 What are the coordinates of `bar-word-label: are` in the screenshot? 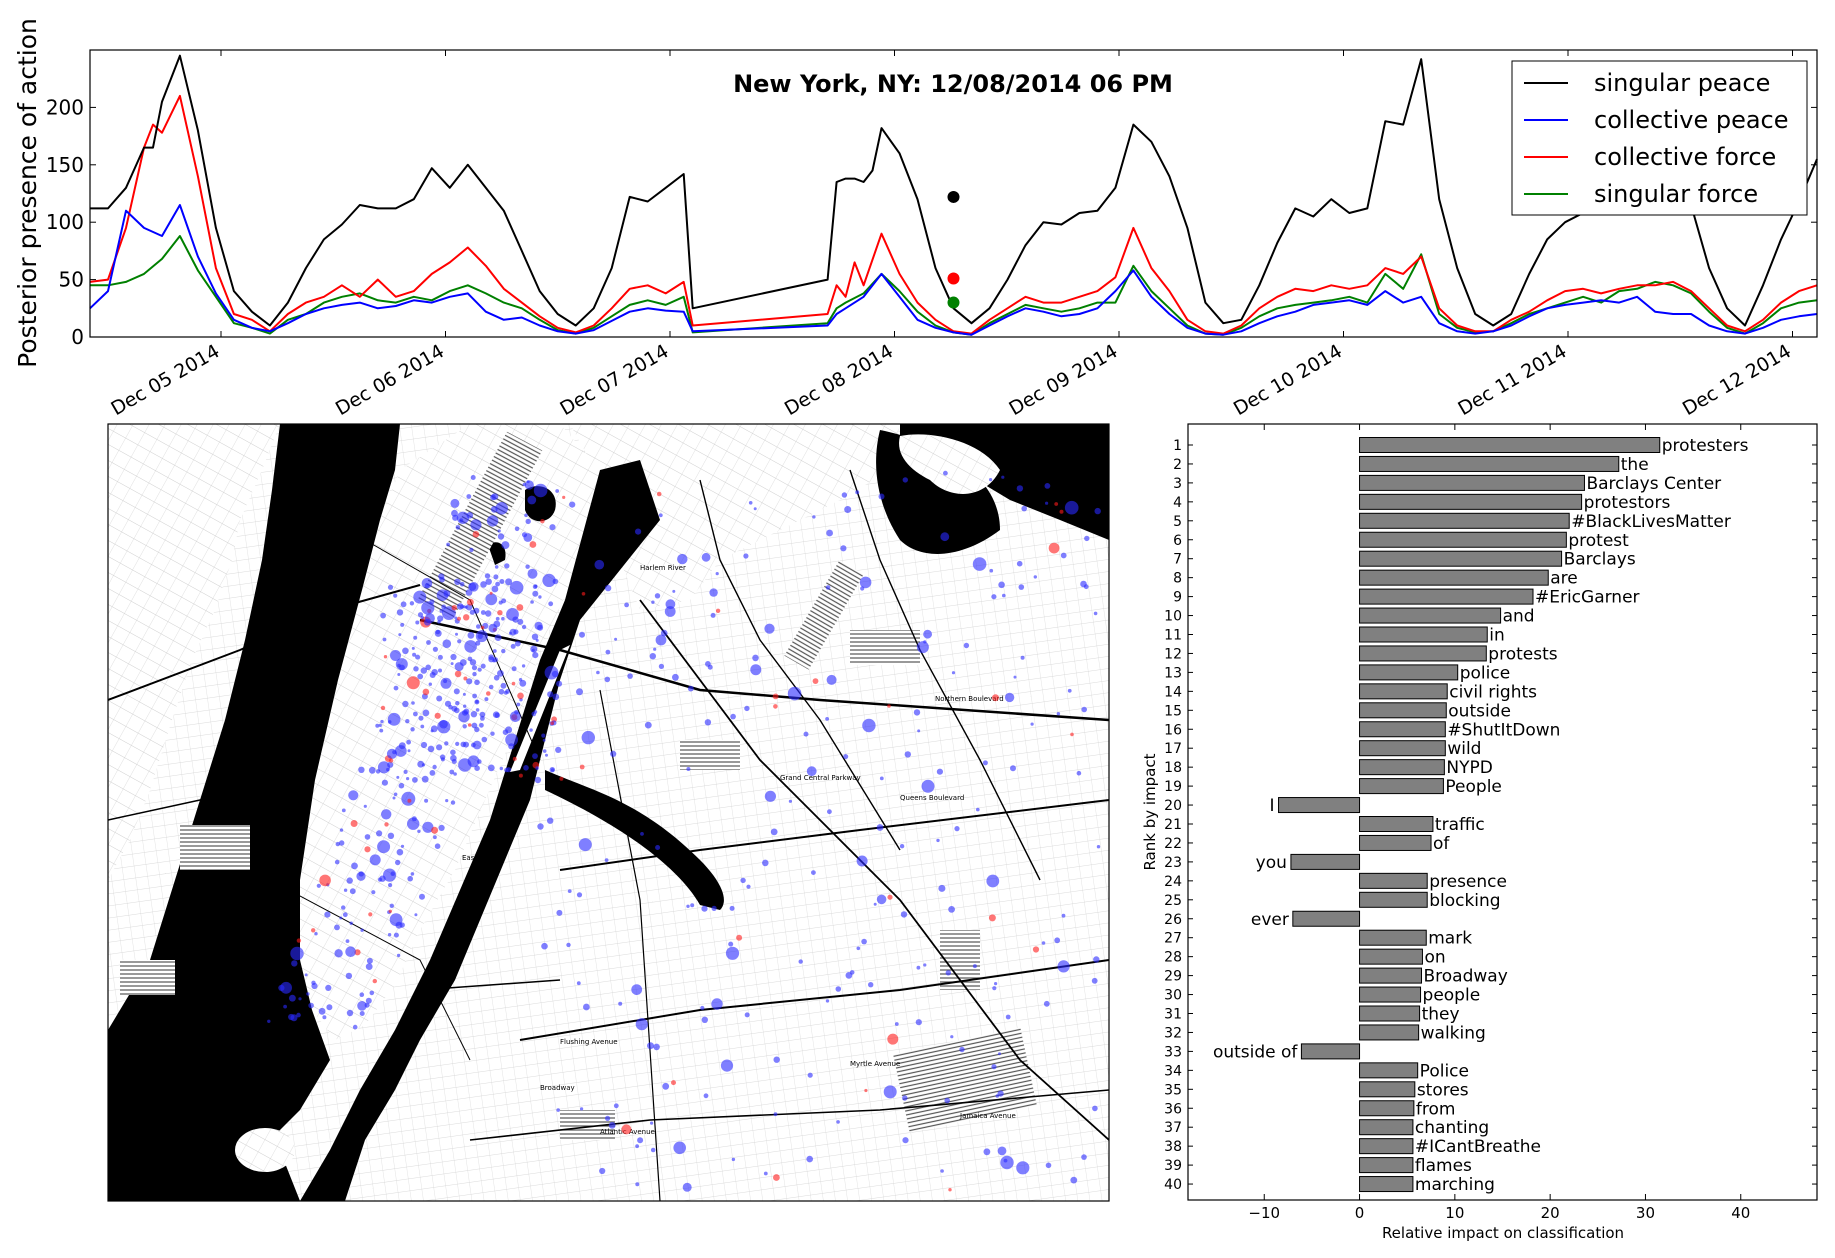 It's located at (1564, 579).